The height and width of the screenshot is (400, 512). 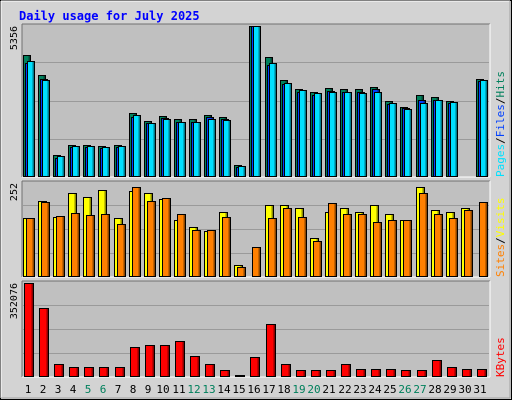 What do you see at coordinates (178, 389) in the screenshot?
I see `day-label-11: 11` at bounding box center [178, 389].